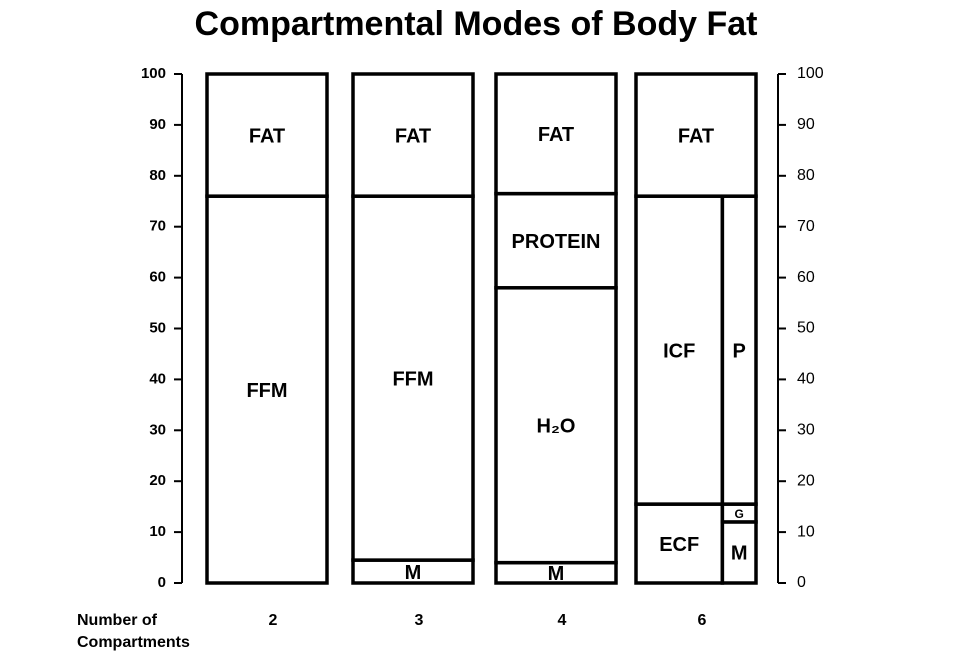 This screenshot has height=661, width=970. I want to click on y-tick-label: 10, so click(157, 531).